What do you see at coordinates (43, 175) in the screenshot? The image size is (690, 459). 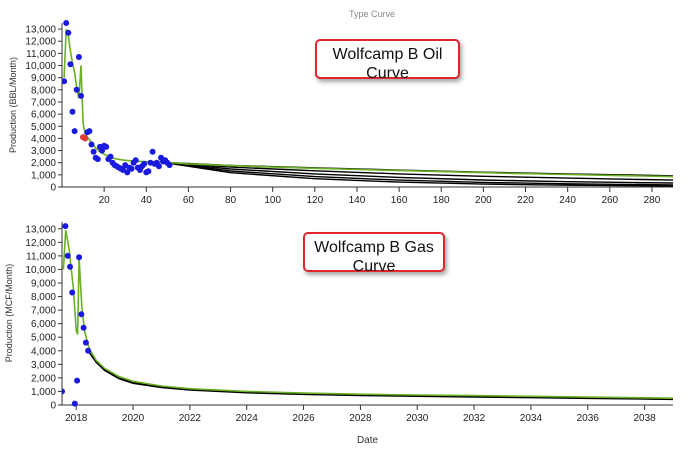 I see `oil-y-tick-label: 1,000` at bounding box center [43, 175].